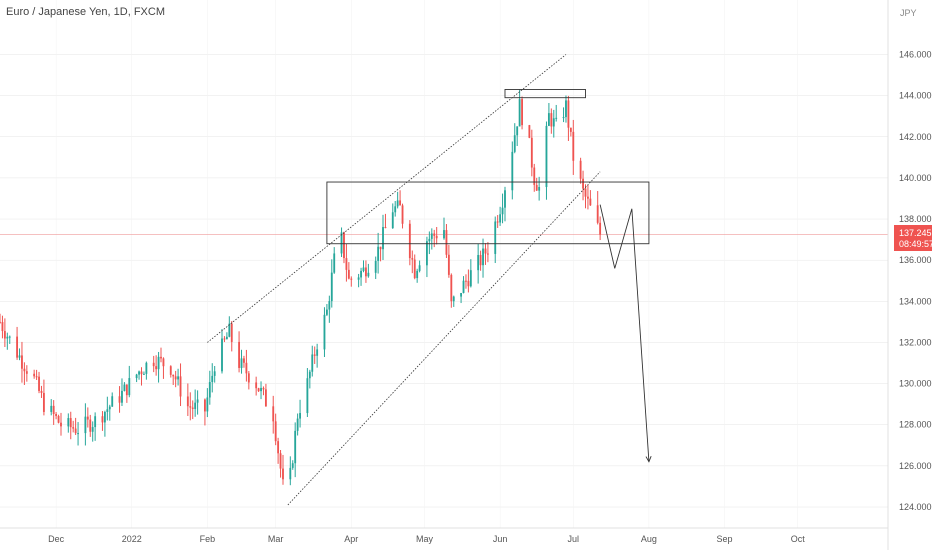 Image resolution: width=932 pixels, height=555 pixels. I want to click on y-tick-label: 144.000, so click(915, 96).